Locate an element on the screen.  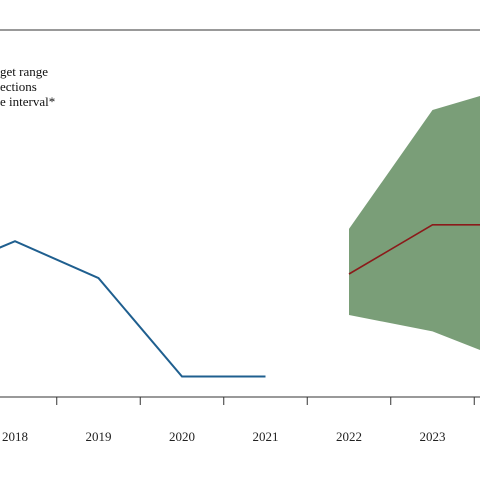
x-tick-label: 2019 is located at coordinates (99, 436).